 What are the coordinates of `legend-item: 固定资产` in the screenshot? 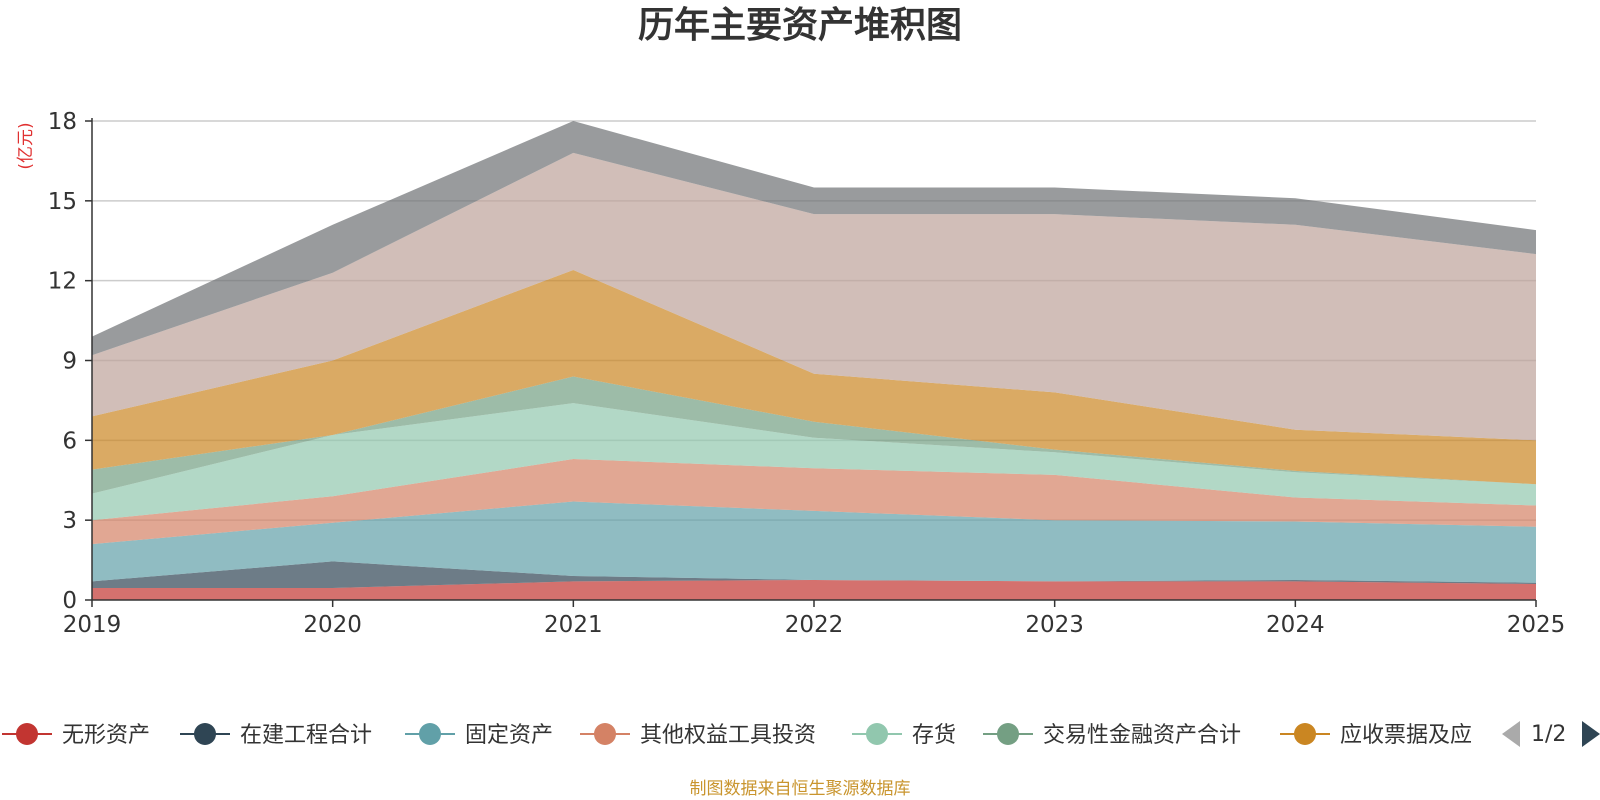 It's located at (479, 735).